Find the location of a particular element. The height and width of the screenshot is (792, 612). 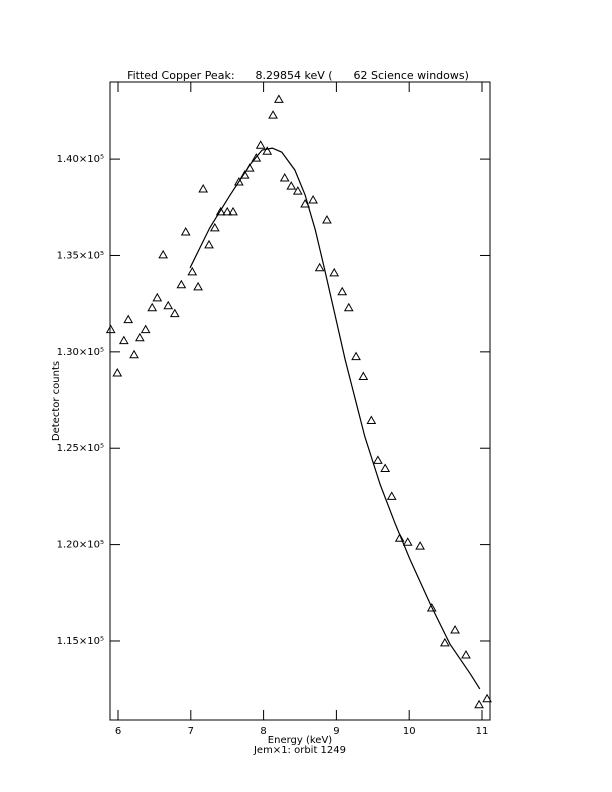

y-tick-label: 1.35×10⁵ is located at coordinates (80, 255).